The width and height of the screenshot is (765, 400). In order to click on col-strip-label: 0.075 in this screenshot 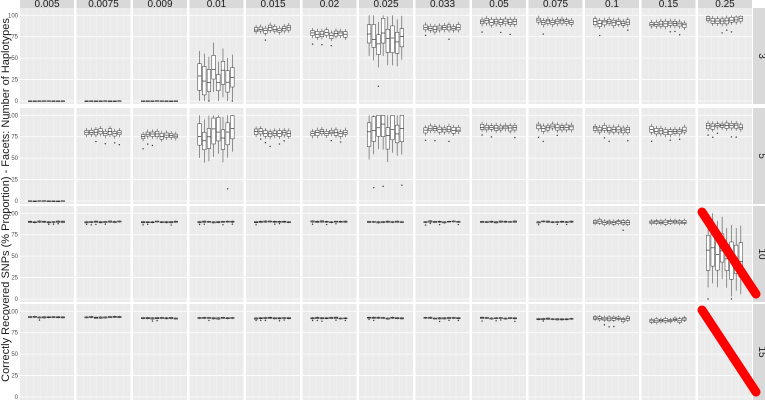, I will do `click(555, 5)`.